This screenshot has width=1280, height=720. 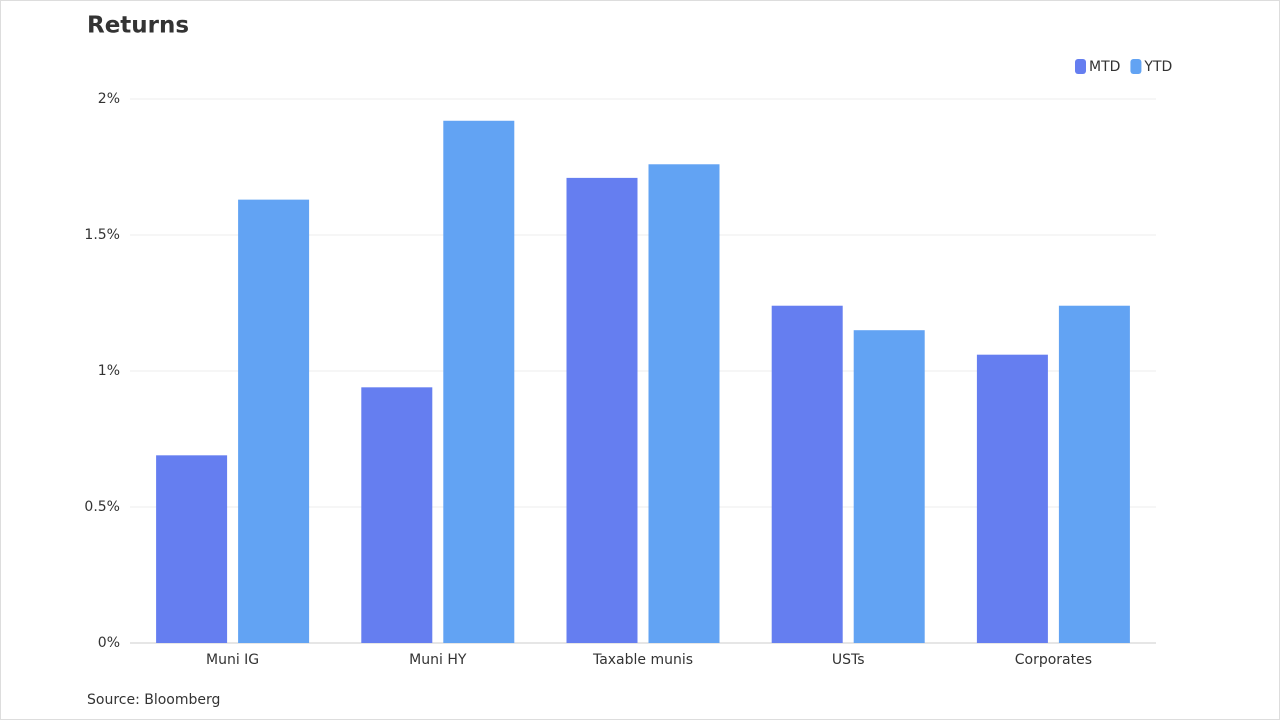 I want to click on y-tick-label: 1.5%, so click(x=102, y=235).